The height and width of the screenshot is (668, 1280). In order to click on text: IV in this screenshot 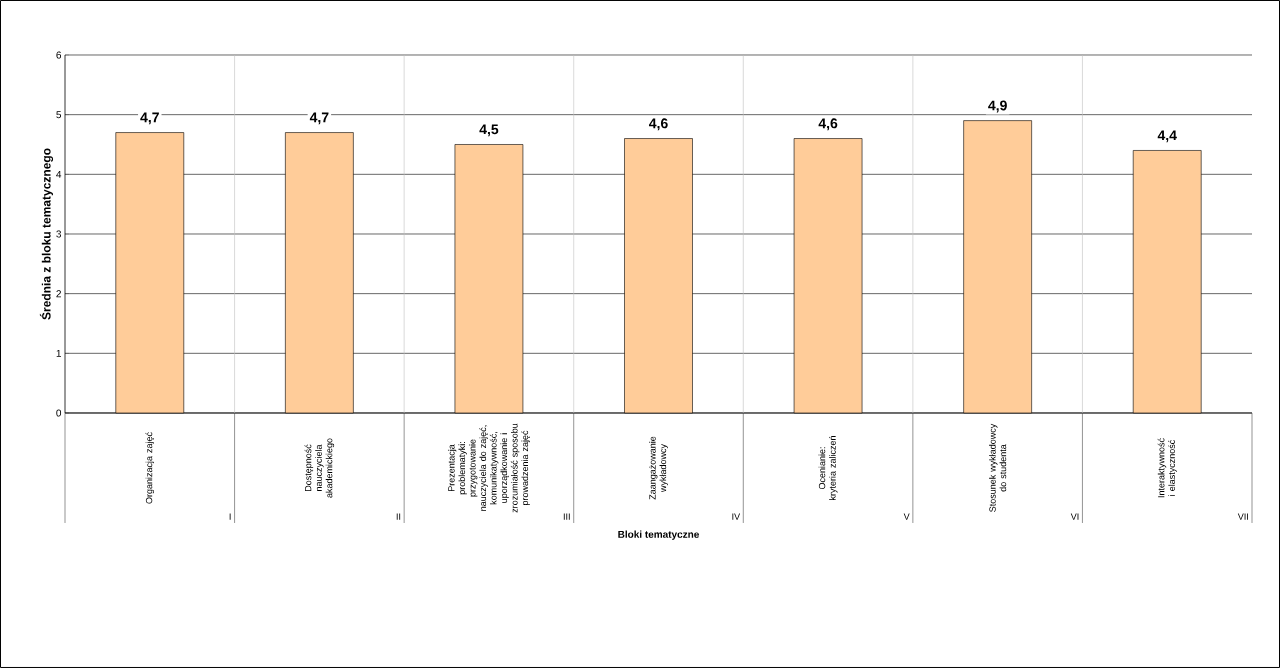, I will do `click(736, 516)`.